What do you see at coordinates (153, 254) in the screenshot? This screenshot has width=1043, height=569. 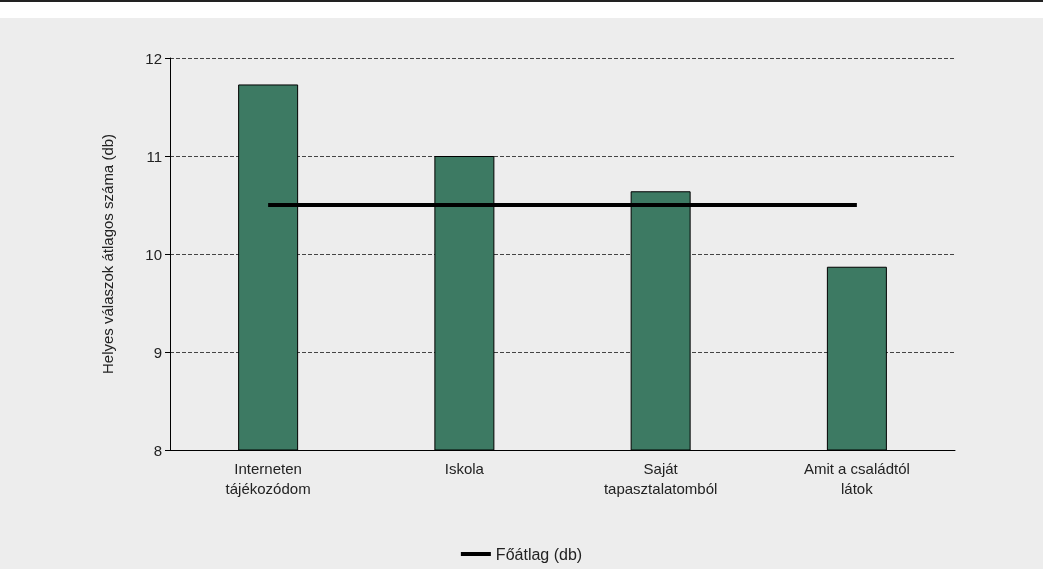 I see `y-tick-label: 10` at bounding box center [153, 254].